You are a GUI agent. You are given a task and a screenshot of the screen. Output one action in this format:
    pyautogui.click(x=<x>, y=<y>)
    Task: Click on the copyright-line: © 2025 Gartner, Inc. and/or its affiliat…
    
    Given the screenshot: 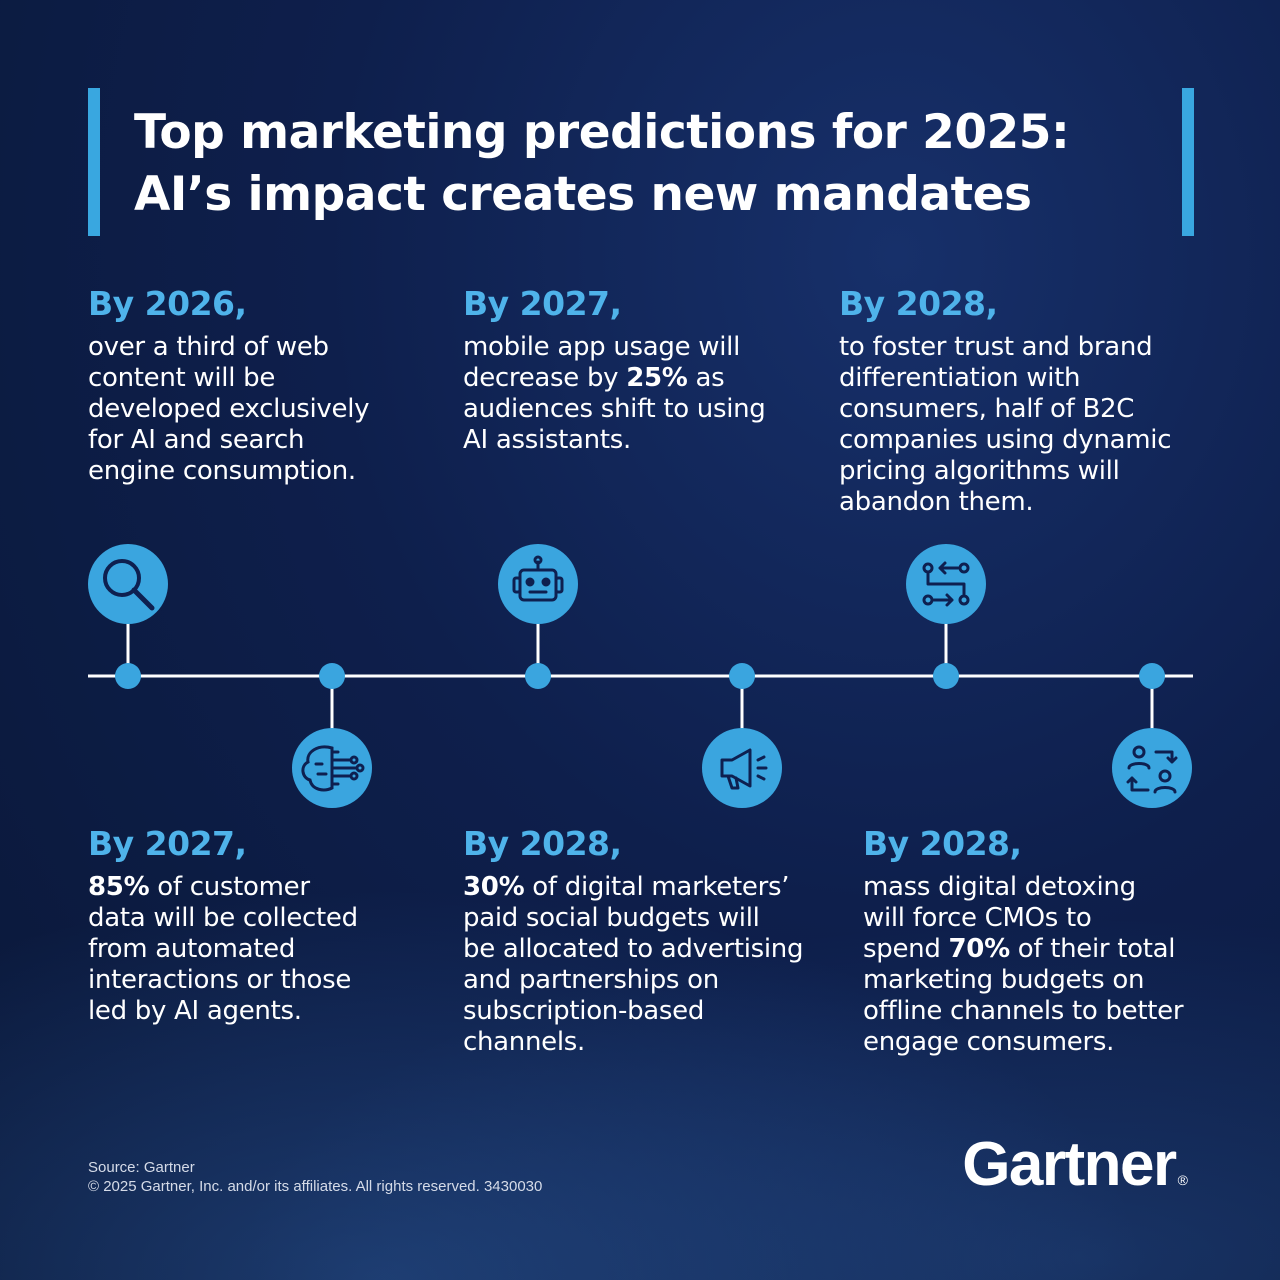 What is the action you would take?
    pyautogui.click(x=315, y=1186)
    